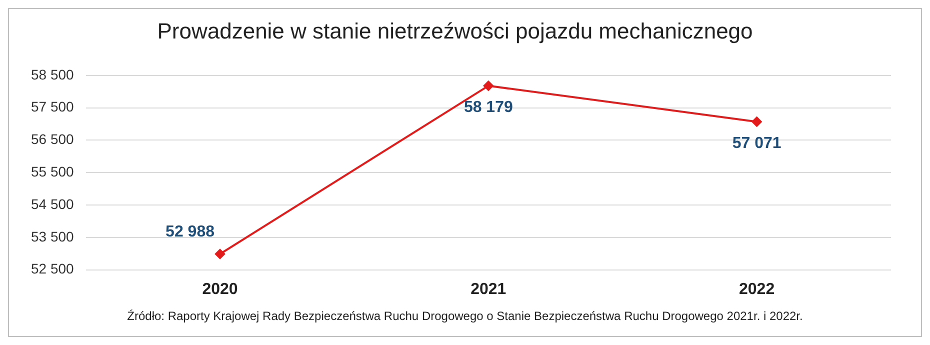  I want to click on text: Źródło: Raporty Krajowej Rady Bezpieczeństwa Ruchu Drogowego o Stanie Bezpieczeństwa Ruchu Drogowego 2021r. i 2022r., so click(465, 316).